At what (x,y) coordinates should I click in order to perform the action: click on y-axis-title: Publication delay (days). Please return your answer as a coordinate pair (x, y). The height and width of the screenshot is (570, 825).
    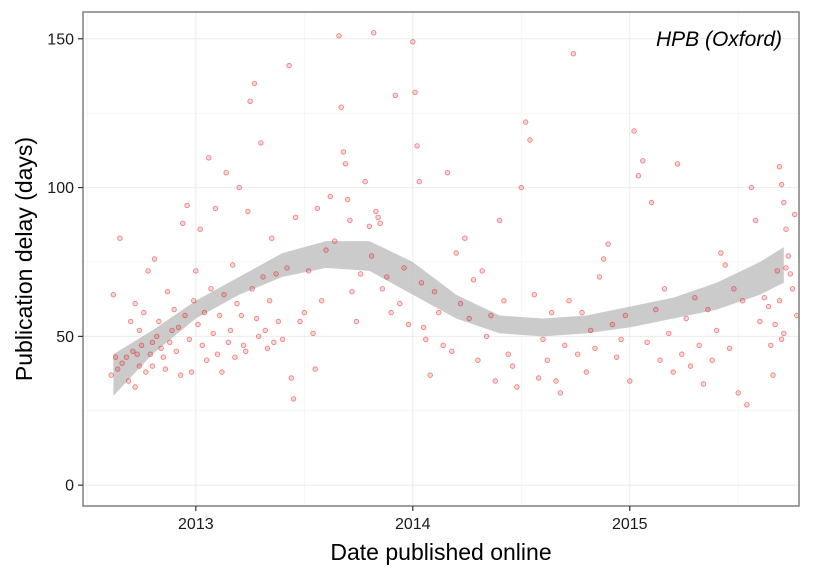
    Looking at the image, I should click on (24, 259).